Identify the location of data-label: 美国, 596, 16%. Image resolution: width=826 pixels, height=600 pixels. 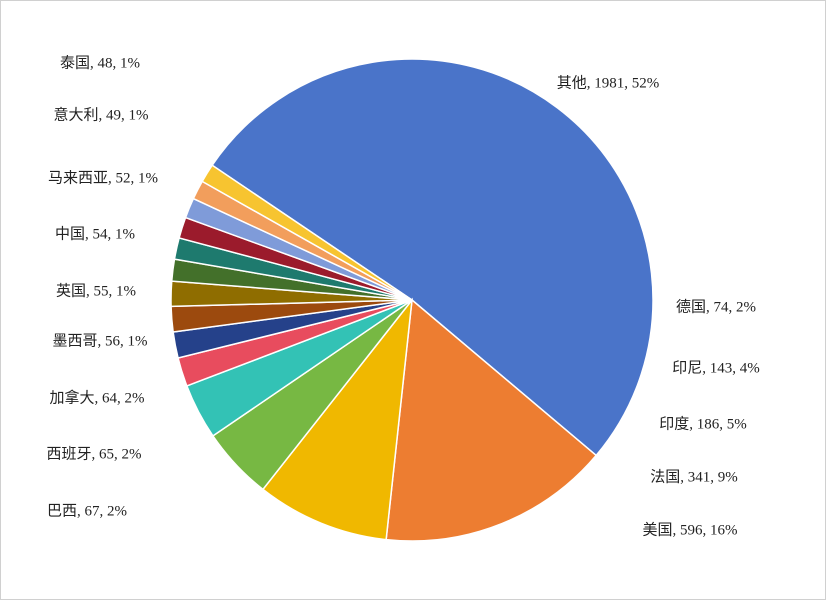
(690, 529).